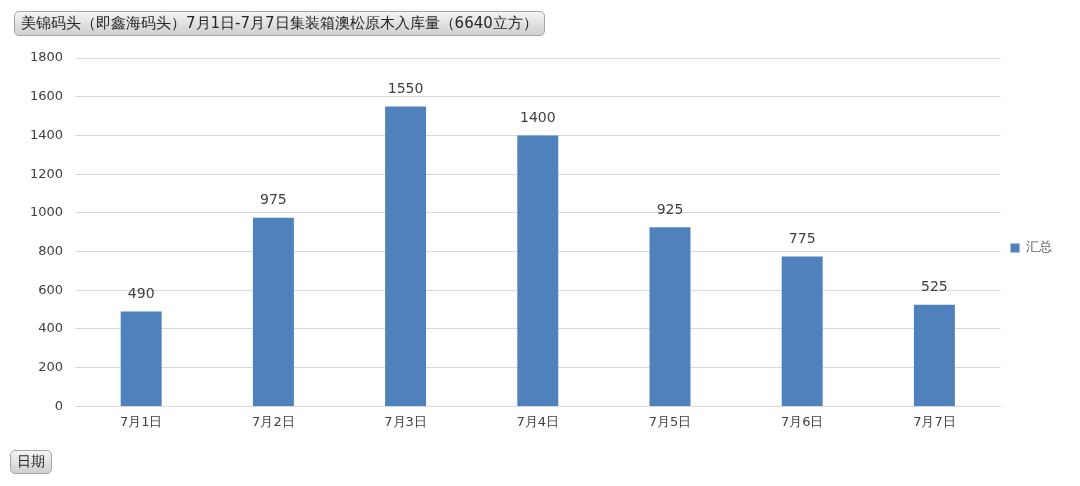 This screenshot has height=486, width=1080. Describe the element at coordinates (51, 289) in the screenshot. I see `y-tick-label: 600` at that location.